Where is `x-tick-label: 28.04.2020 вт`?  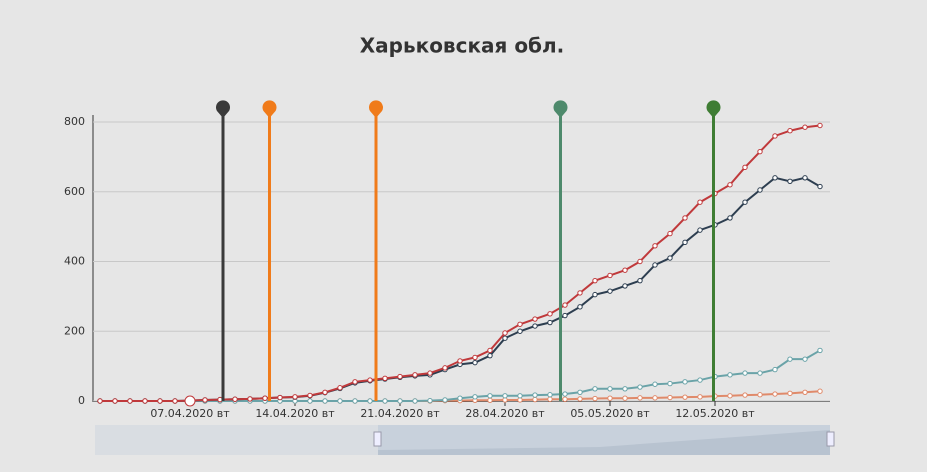 x-tick-label: 28.04.2020 вт is located at coordinates (505, 413).